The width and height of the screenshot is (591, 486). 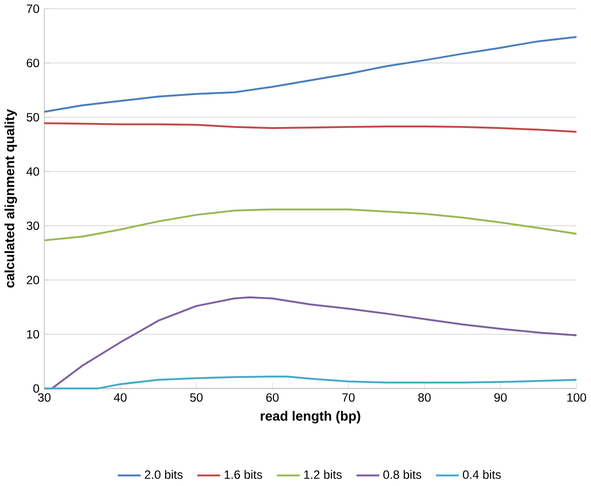 I want to click on legend-label: 0.8 bits, so click(x=402, y=474).